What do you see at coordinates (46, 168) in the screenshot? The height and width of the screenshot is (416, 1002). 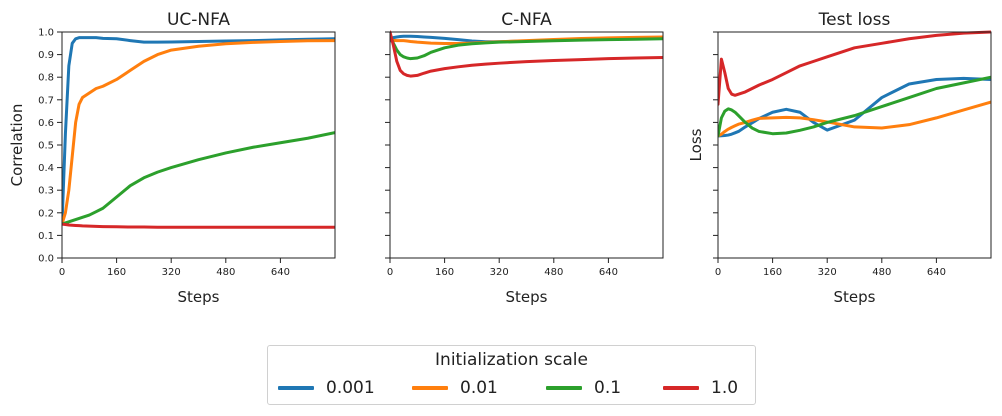 I see `y-tick-label: 0.4` at bounding box center [46, 168].